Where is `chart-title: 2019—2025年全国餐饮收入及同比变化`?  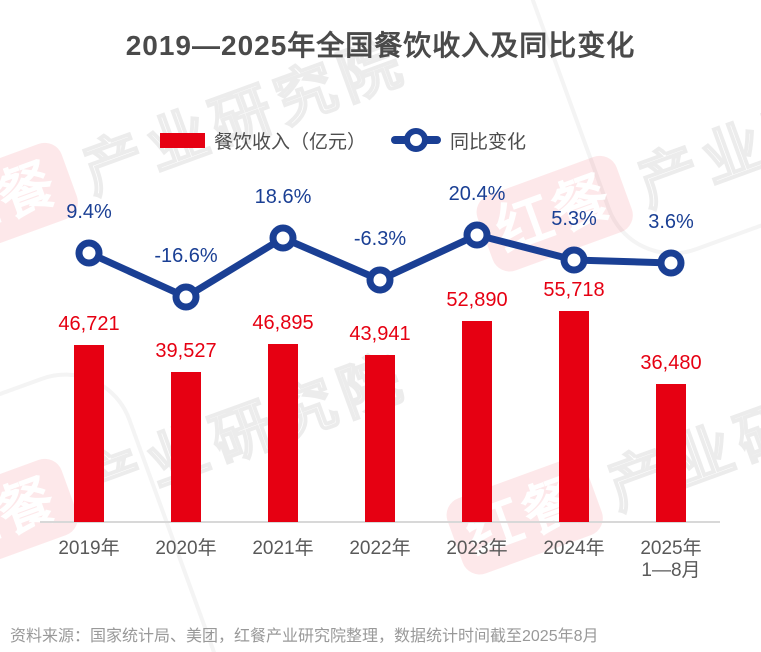 chart-title: 2019—2025年全国餐饮收入及同比变化 is located at coordinates (380, 45).